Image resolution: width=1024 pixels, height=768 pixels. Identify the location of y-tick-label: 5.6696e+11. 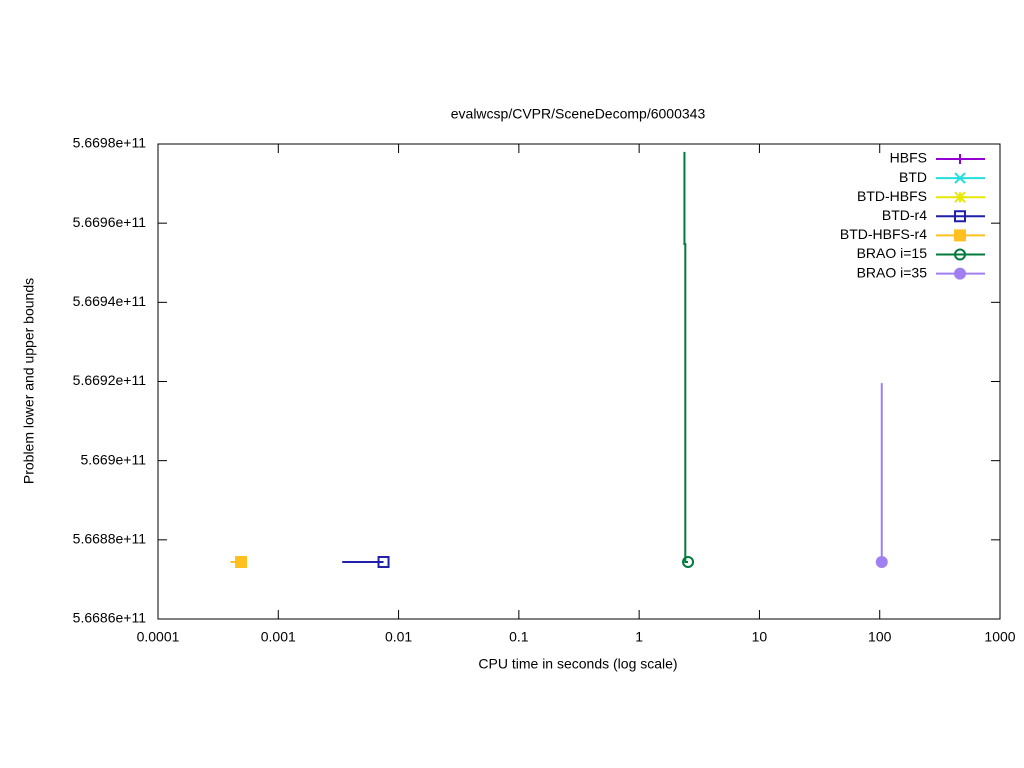
(110, 222).